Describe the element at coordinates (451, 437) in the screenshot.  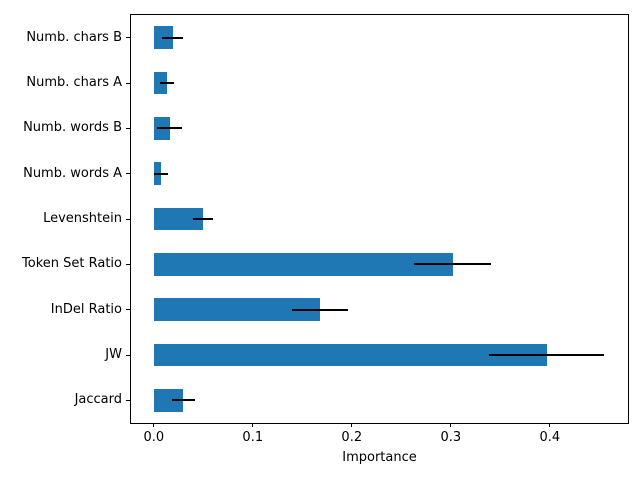
I see `x-tick-label: 0.3` at that location.